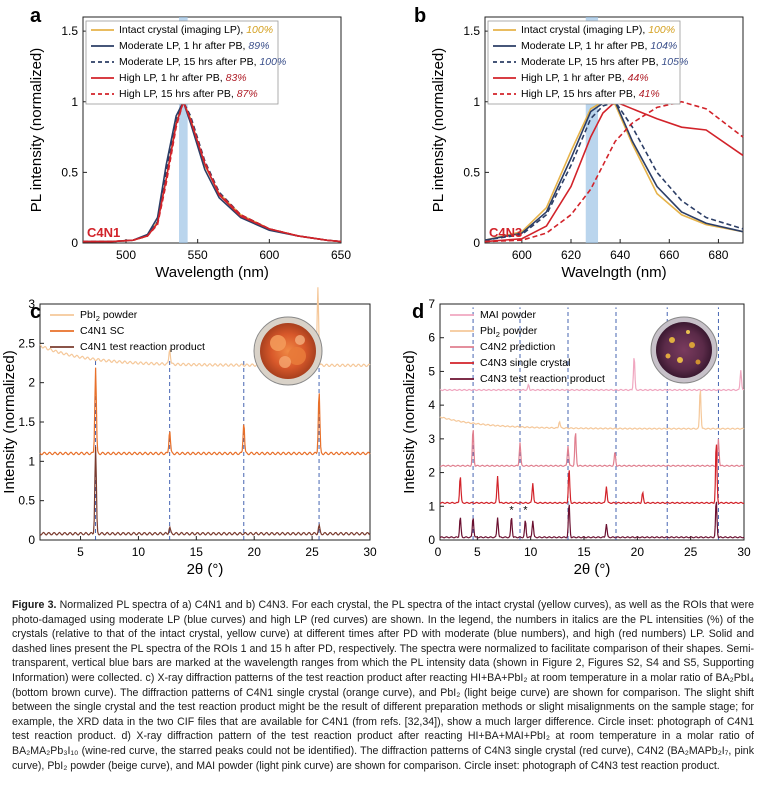 This screenshot has width=762, height=790. I want to click on x-axis-title: Wavelngth (nm), so click(613, 272).